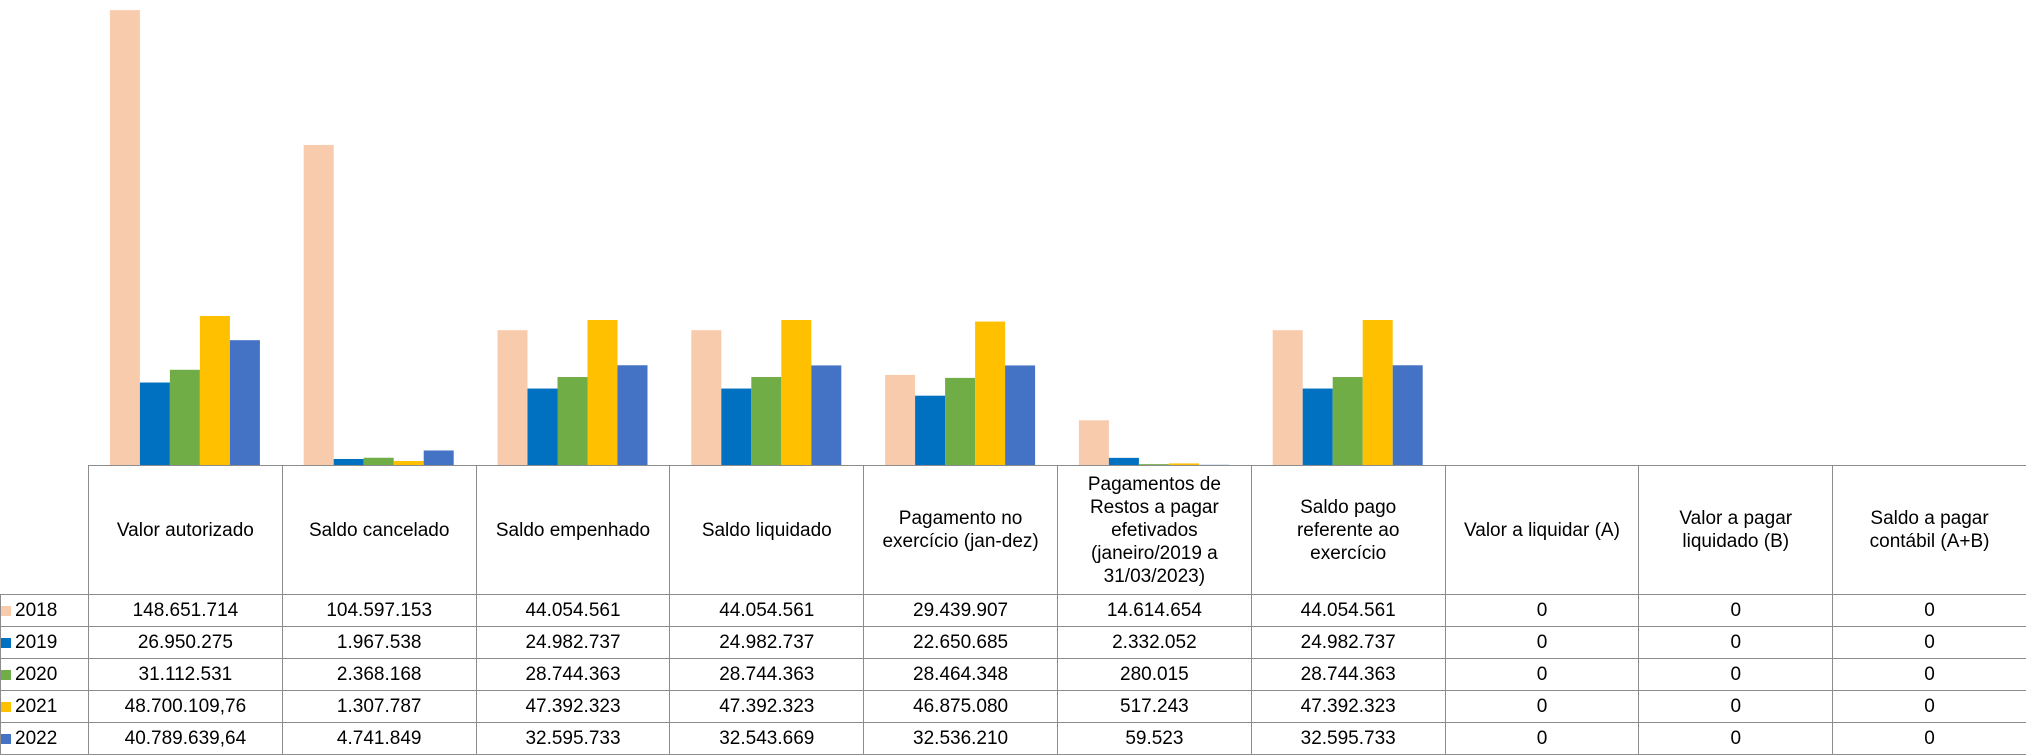 This screenshot has height=755, width=2026. Describe the element at coordinates (379, 610) in the screenshot. I see `value-cell: 104.597.153` at that location.